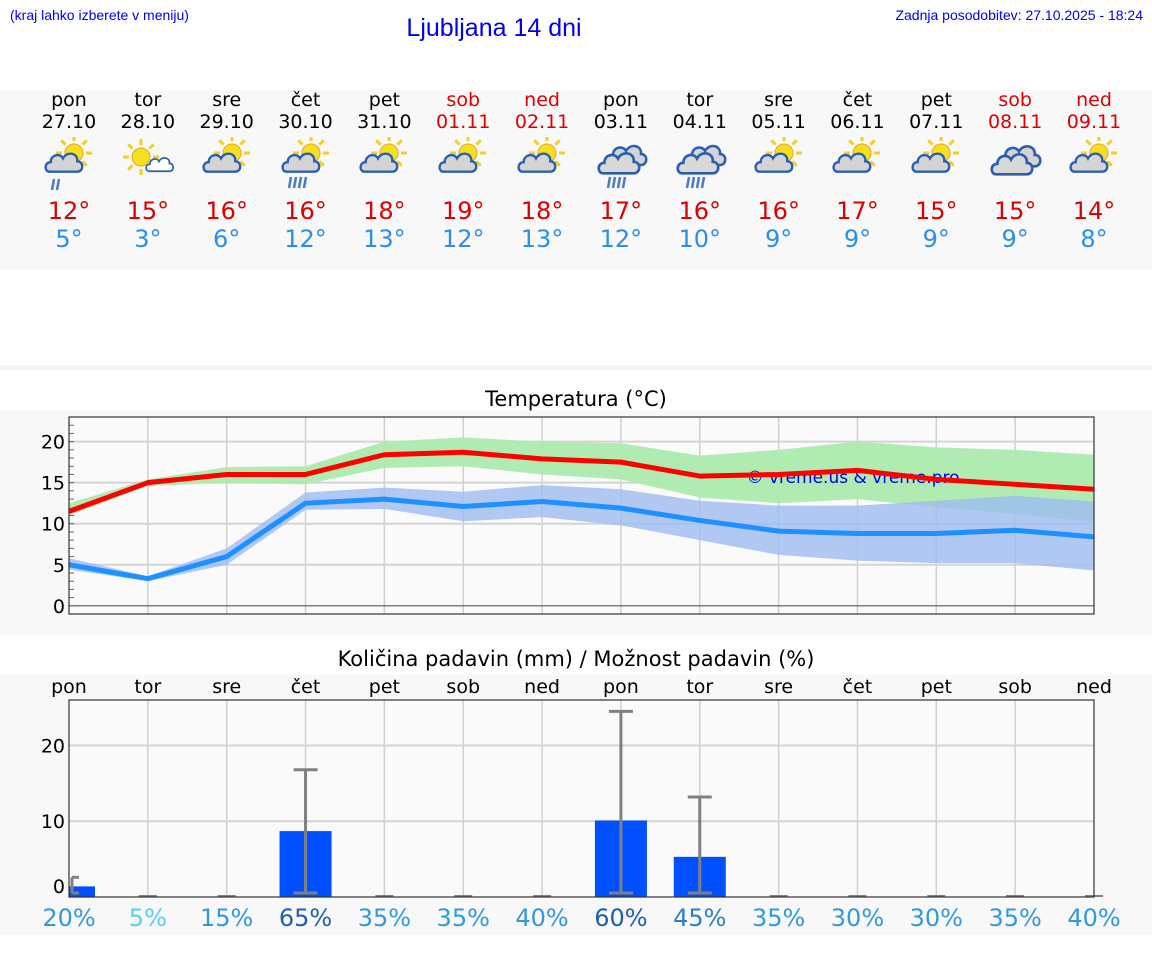 The image size is (1152, 975). Describe the element at coordinates (1015, 100) in the screenshot. I see `day-name: sob` at that location.